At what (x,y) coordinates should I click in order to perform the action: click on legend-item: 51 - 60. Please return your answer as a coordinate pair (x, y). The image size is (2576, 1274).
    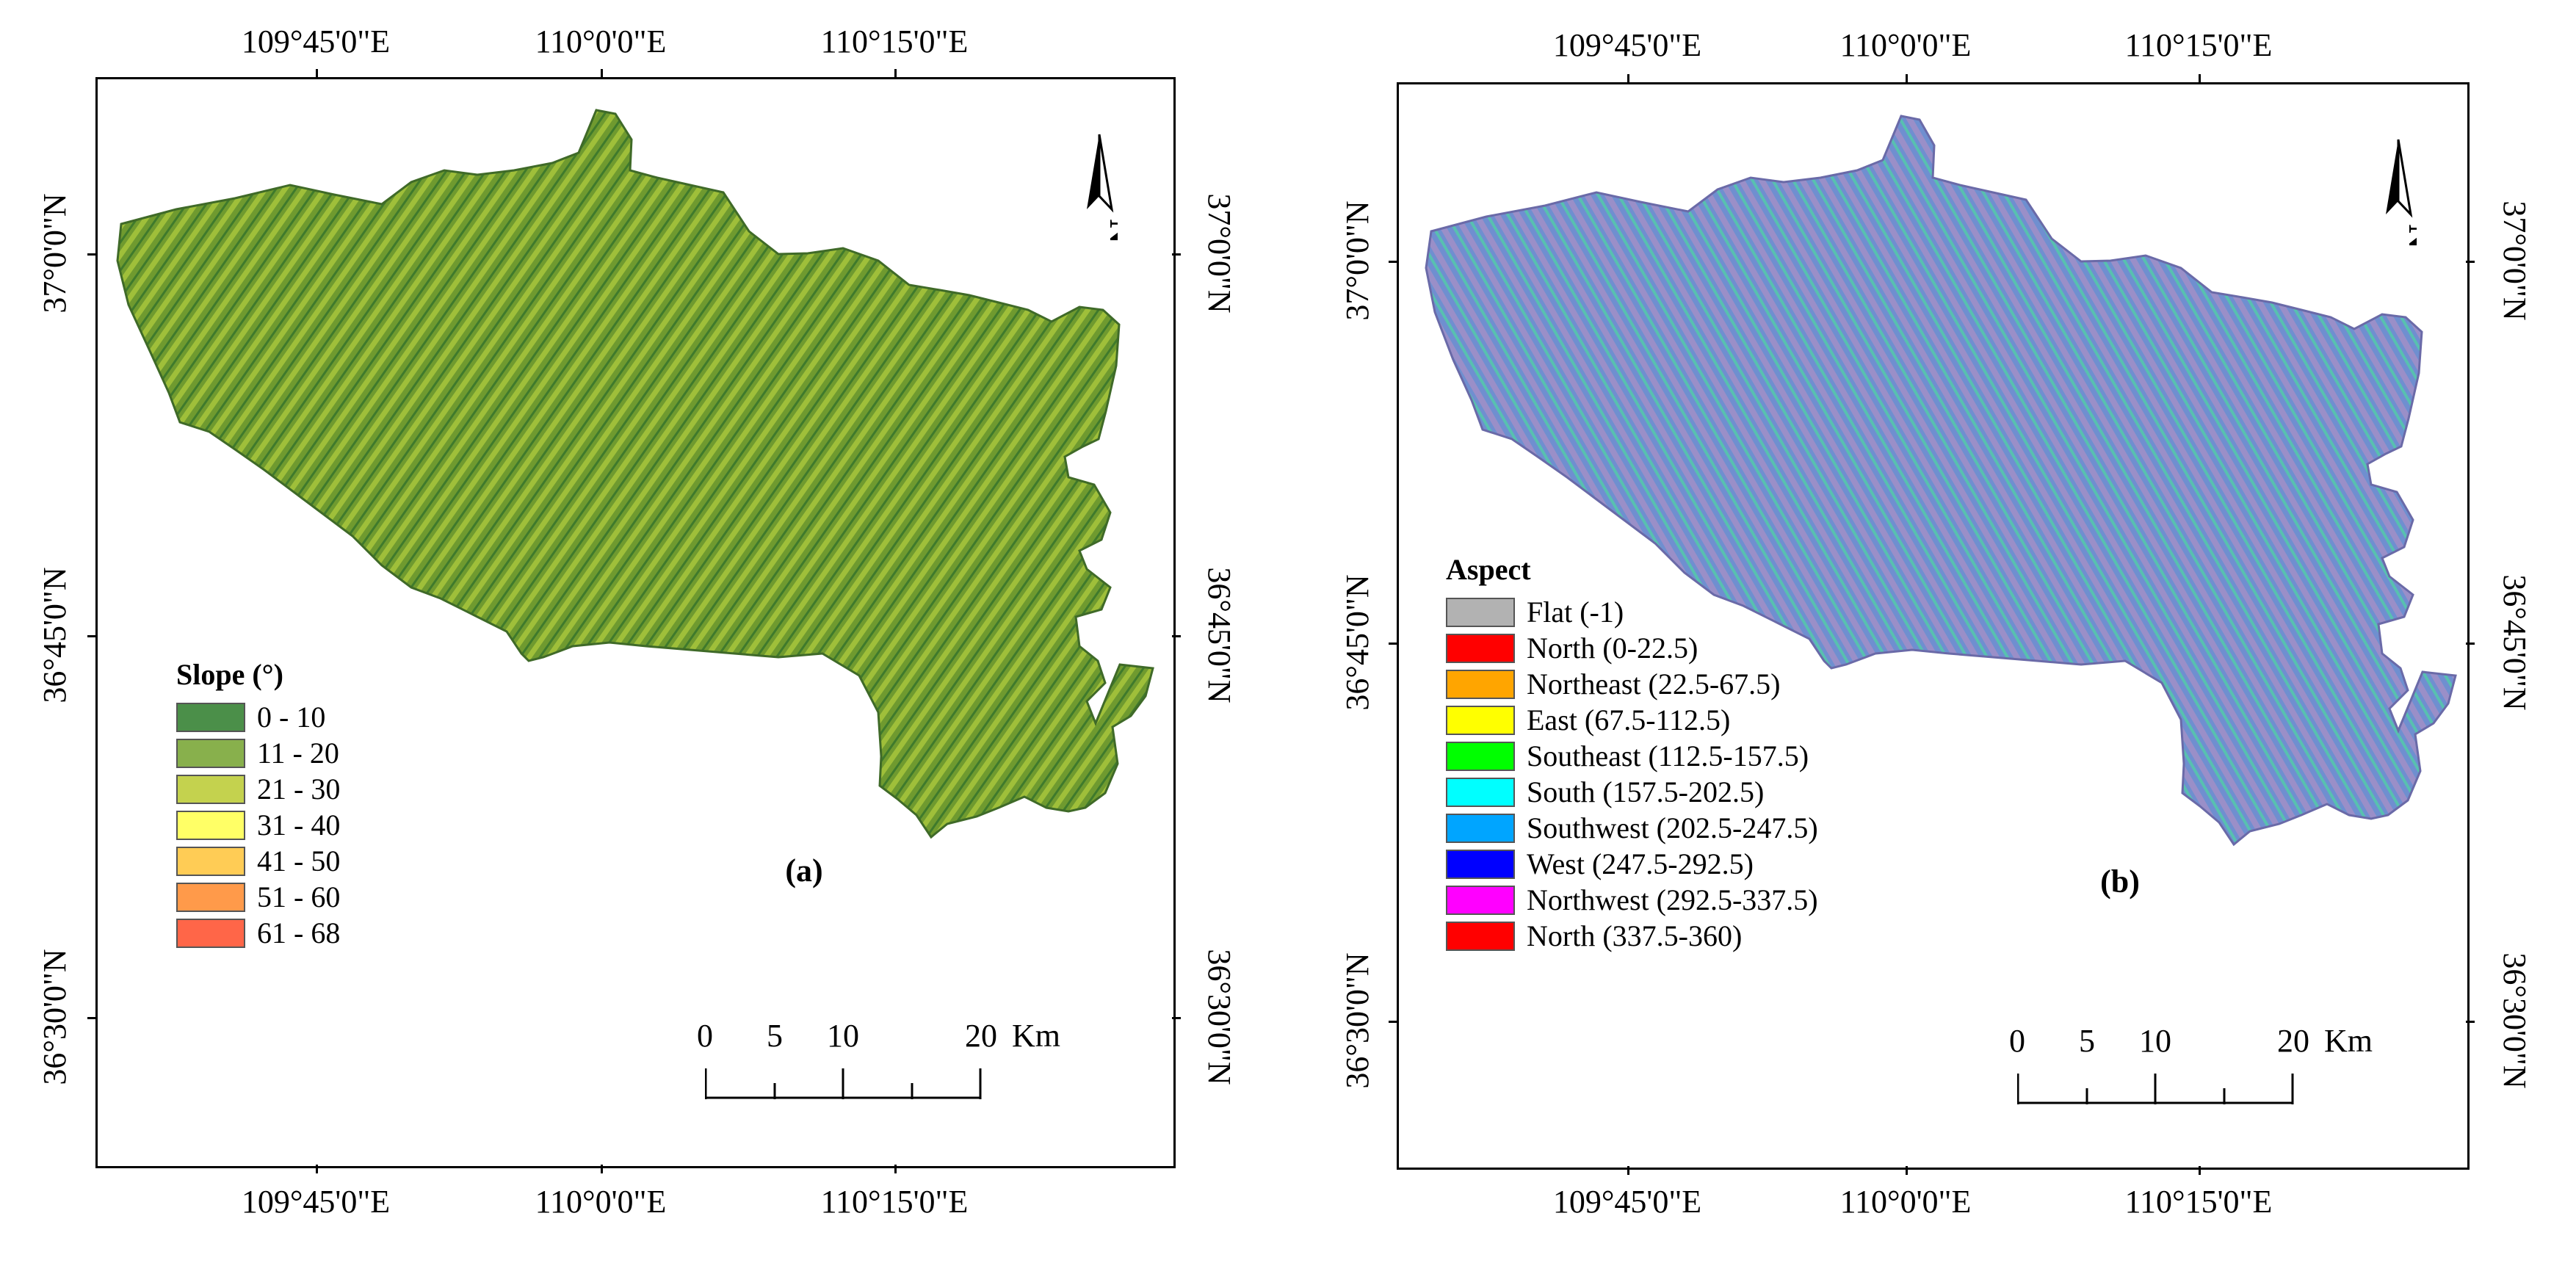
    Looking at the image, I should click on (258, 897).